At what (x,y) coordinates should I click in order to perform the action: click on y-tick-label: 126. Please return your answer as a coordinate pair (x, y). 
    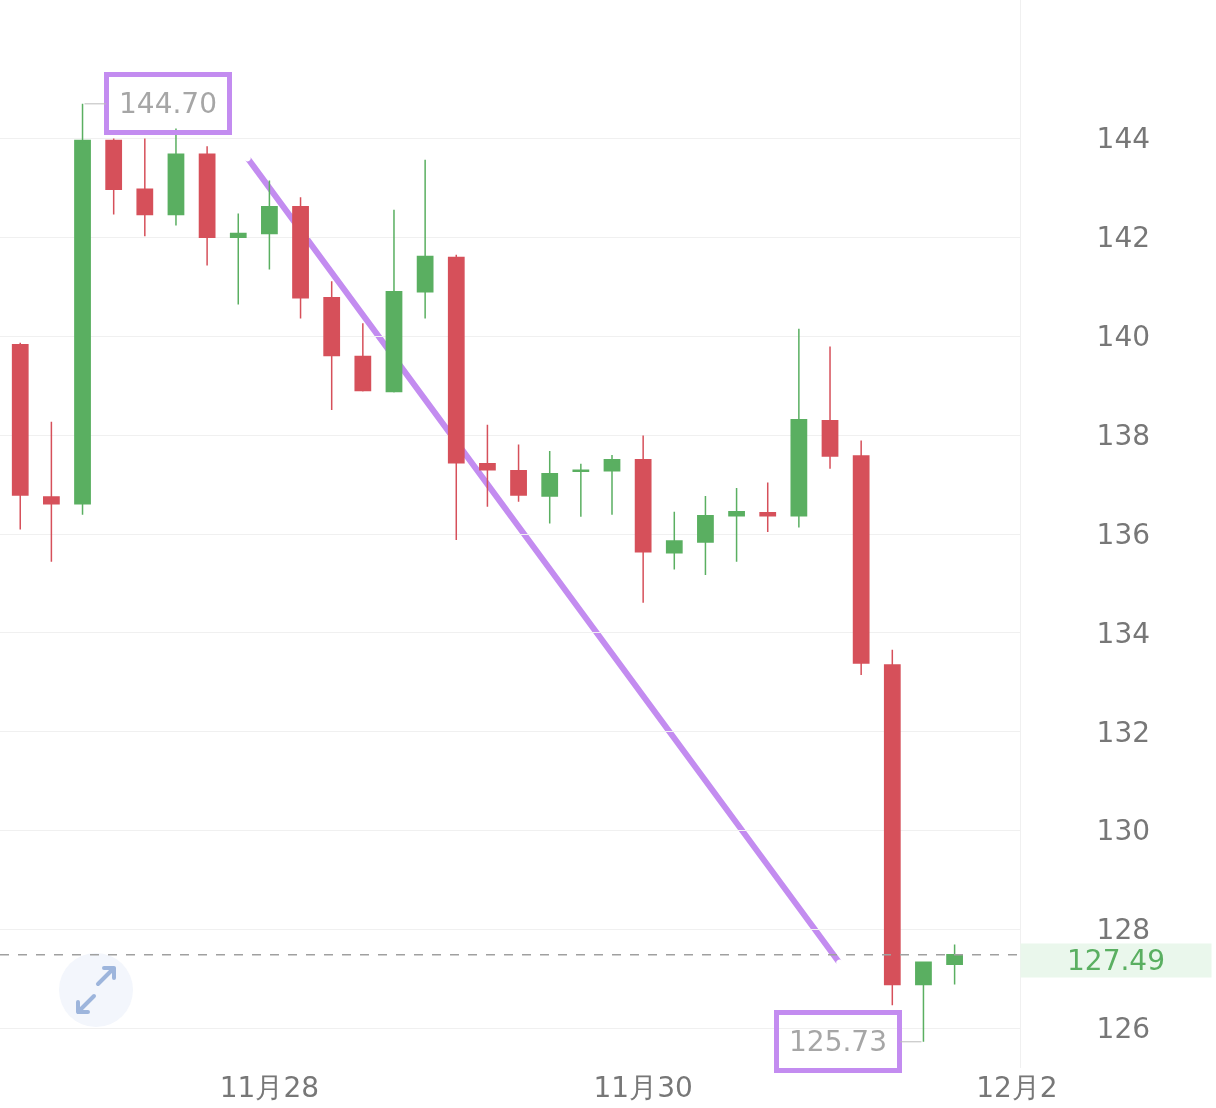
    Looking at the image, I should click on (1123, 1029).